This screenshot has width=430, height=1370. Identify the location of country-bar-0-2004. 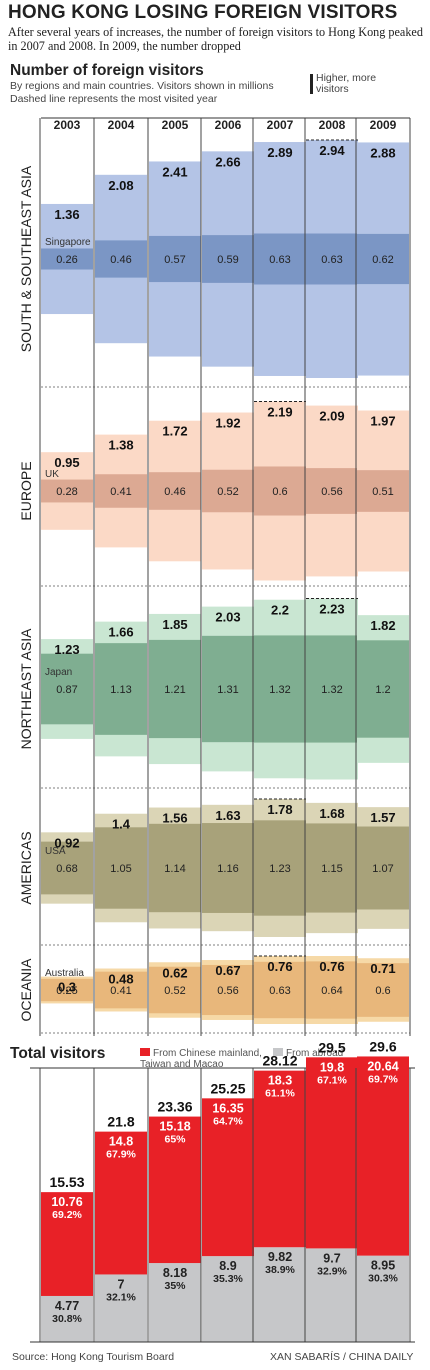
(121, 259).